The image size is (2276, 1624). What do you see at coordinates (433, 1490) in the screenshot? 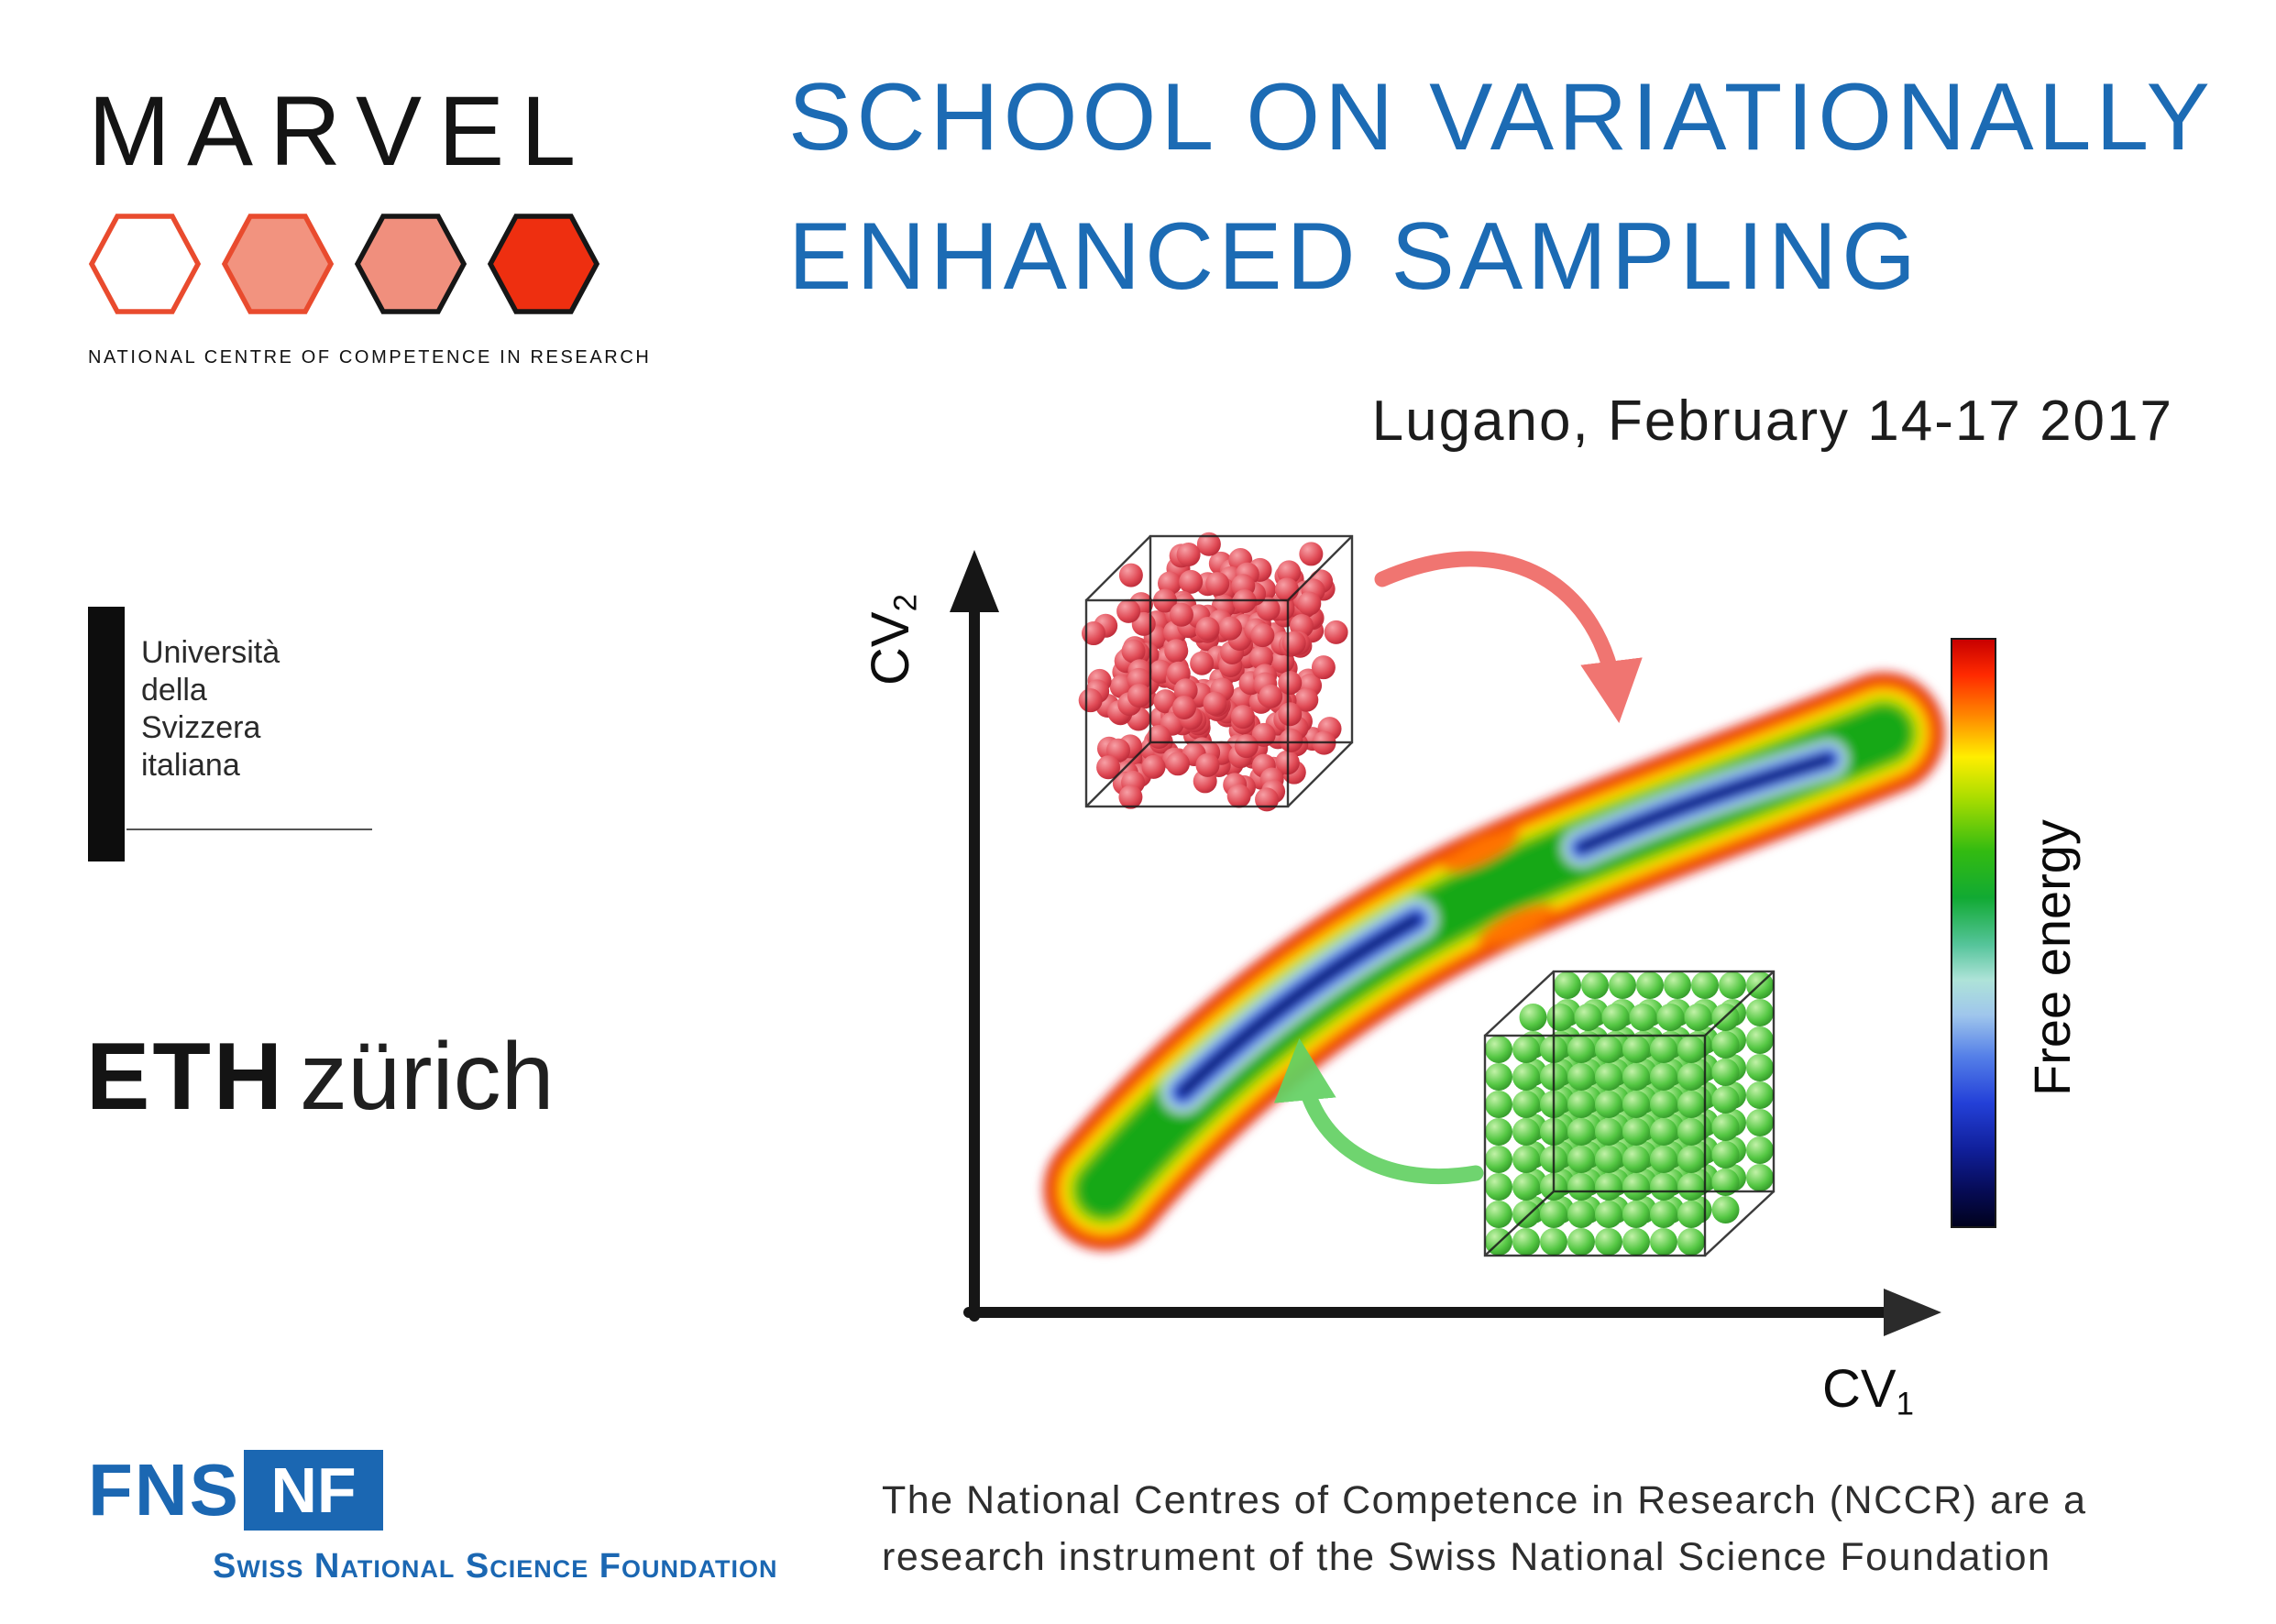
I see `snsf-logo-row: FNS NF` at bounding box center [433, 1490].